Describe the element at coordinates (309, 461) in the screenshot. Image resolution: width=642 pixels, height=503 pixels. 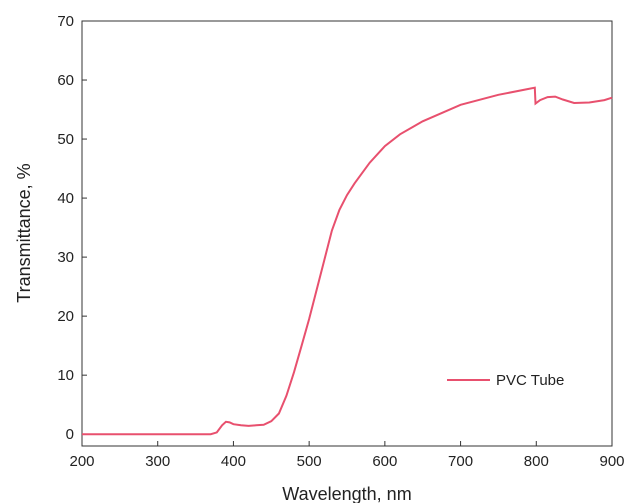
I see `x-tick-label: 500` at that location.